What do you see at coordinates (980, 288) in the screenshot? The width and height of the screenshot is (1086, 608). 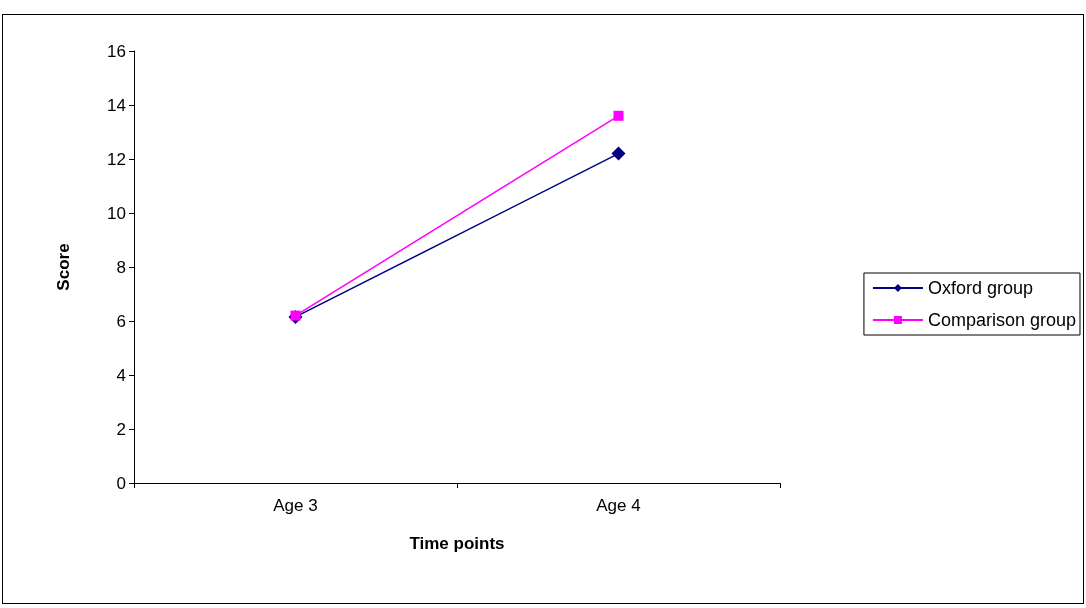 I see `legend-label: Oxford group` at bounding box center [980, 288].